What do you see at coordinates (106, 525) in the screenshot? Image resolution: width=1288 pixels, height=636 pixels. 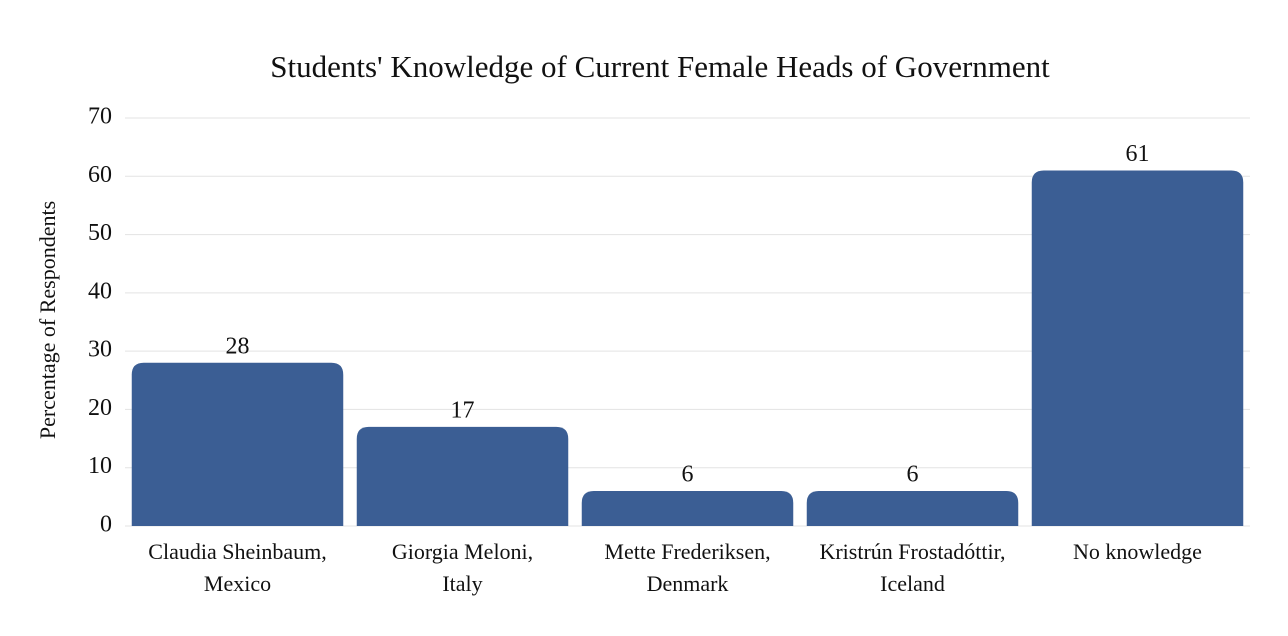 I see `y-tick-label: 0` at bounding box center [106, 525].